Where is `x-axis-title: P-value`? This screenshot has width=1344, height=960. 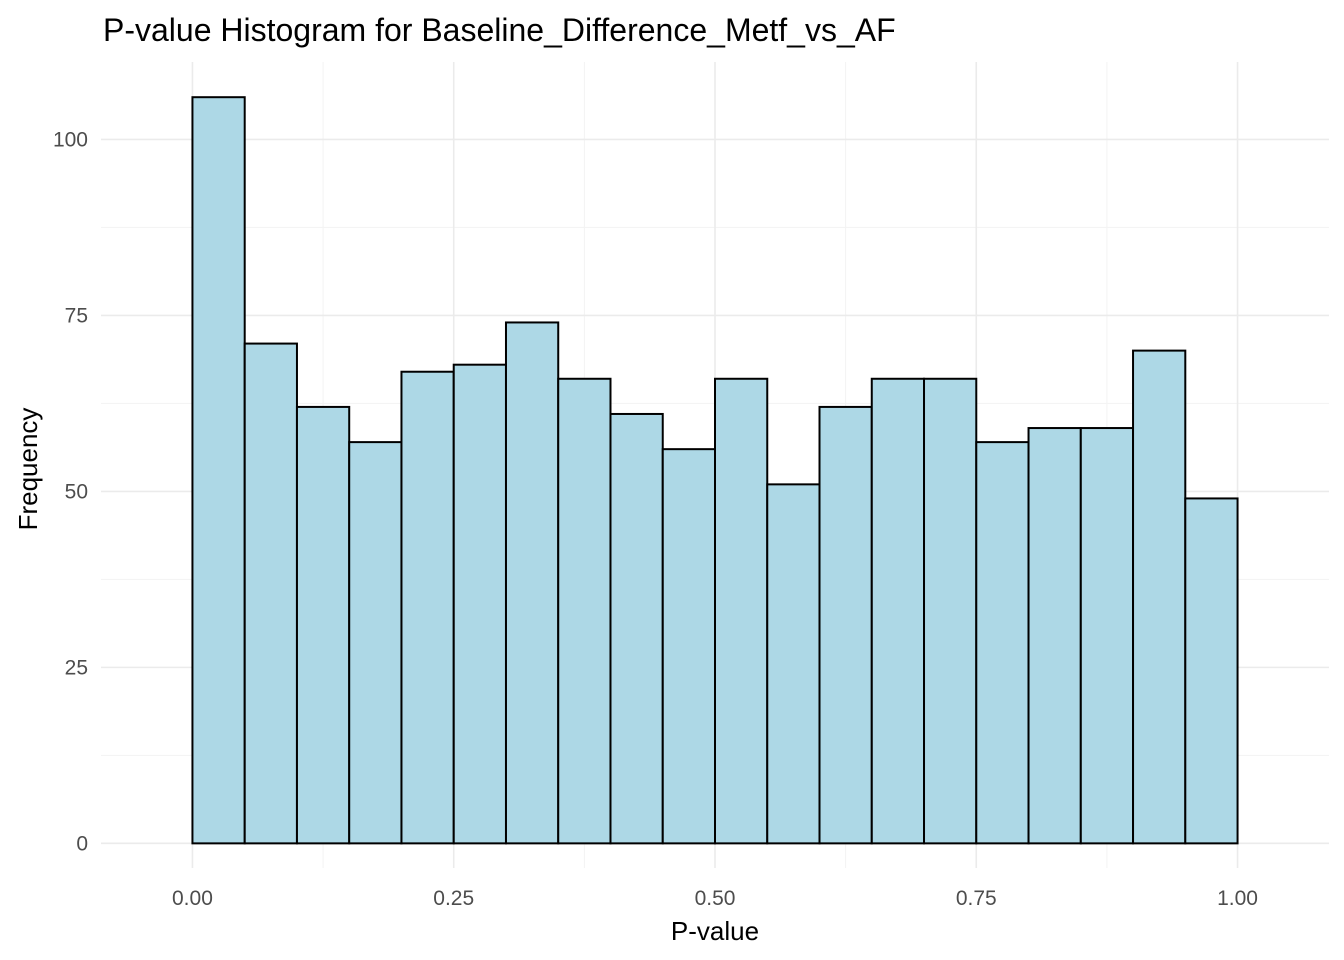
x-axis-title: P-value is located at coordinates (715, 931).